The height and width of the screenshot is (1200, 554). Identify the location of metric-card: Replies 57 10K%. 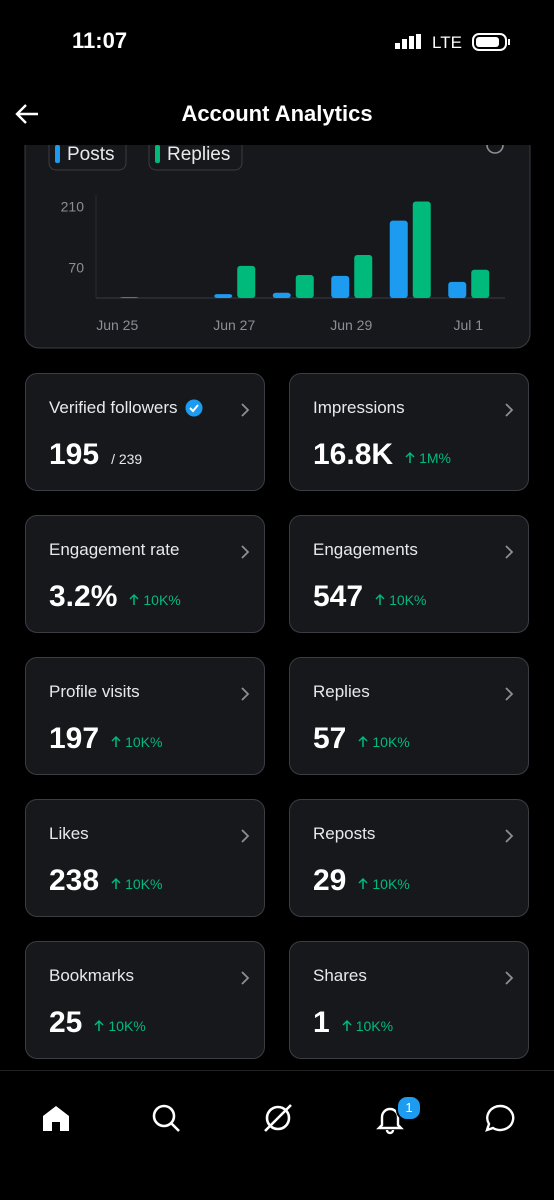
(409, 716).